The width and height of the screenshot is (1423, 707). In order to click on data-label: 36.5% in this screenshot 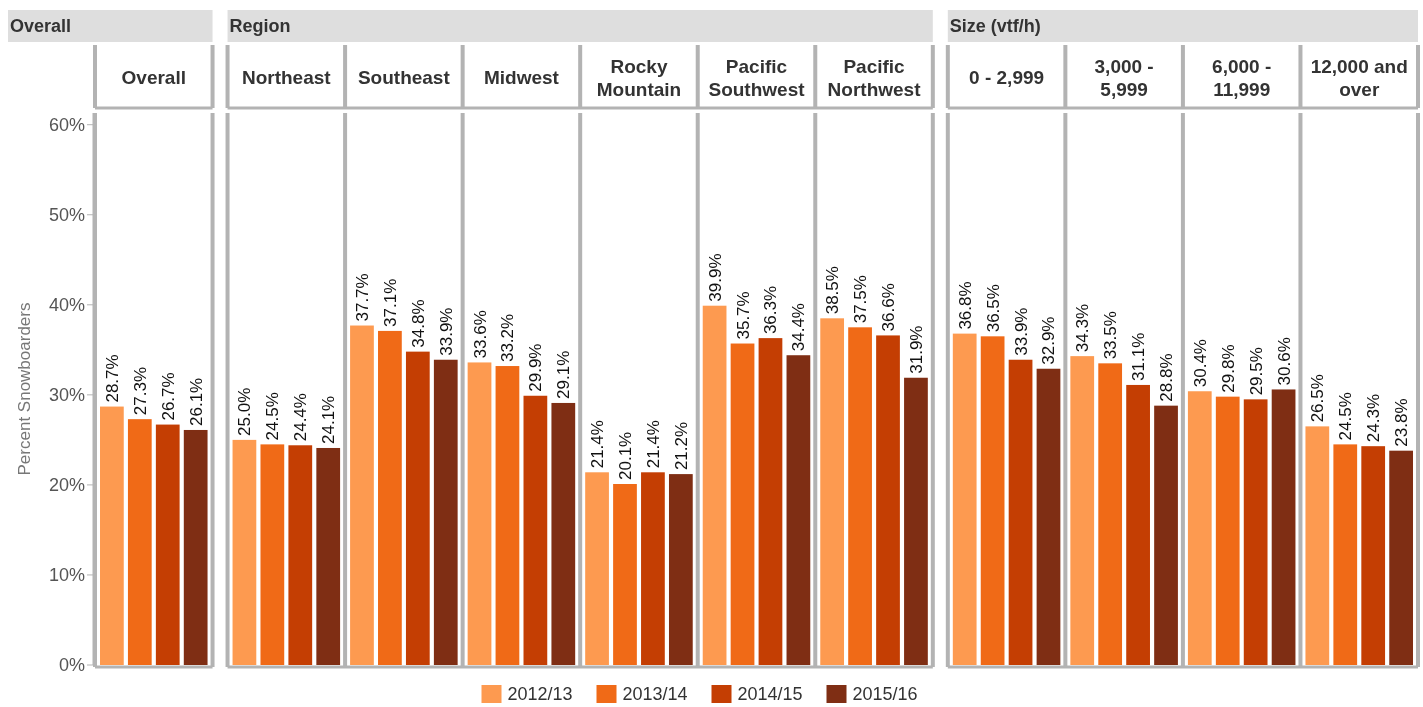, I will do `click(993, 308)`.